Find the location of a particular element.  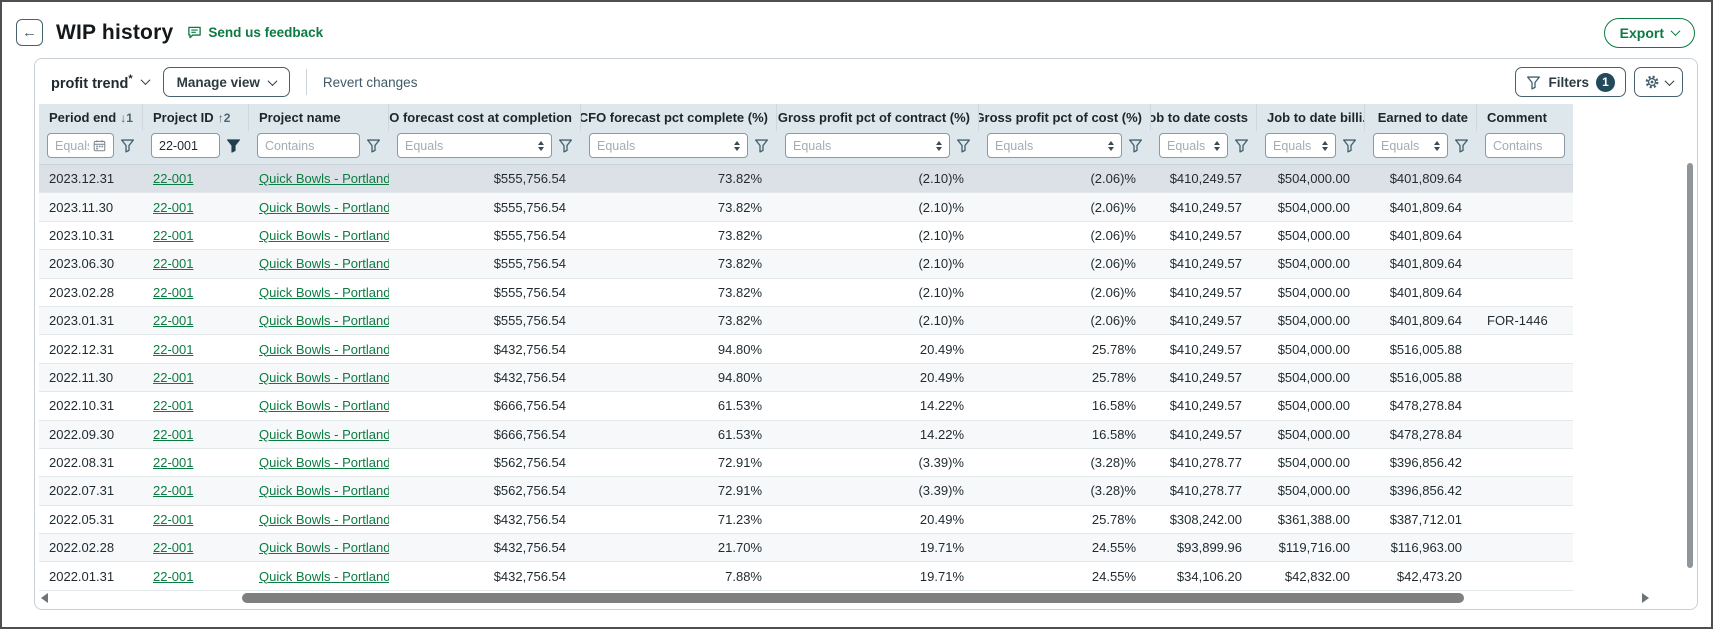

column-header: Gross profit pct of contract (%) is located at coordinates (878, 117).